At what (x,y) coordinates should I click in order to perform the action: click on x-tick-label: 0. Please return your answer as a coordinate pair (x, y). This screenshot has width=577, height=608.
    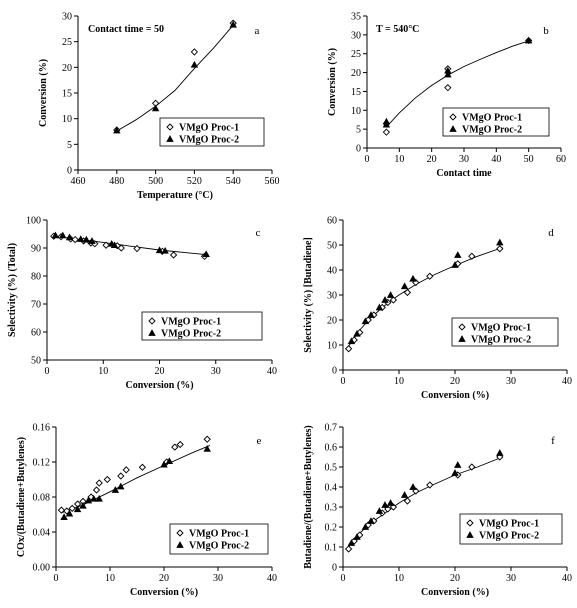
    Looking at the image, I should click on (367, 159).